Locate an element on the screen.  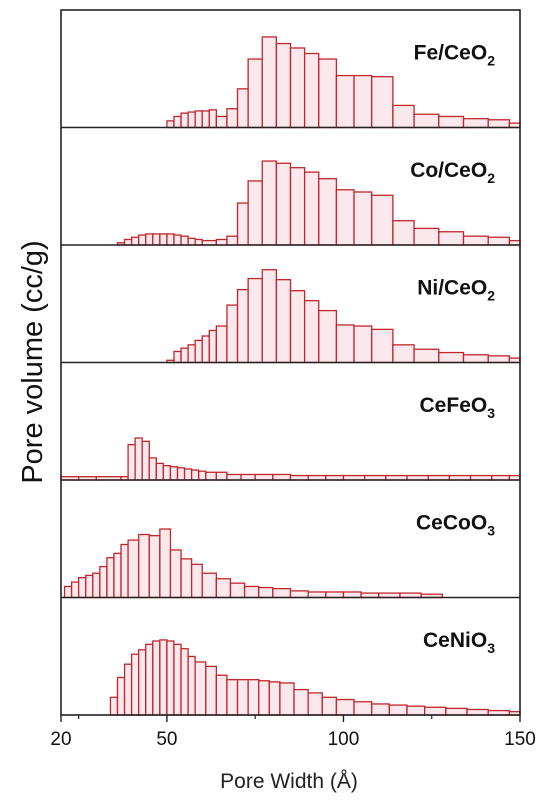
sample-label-text: CeCoO is located at coordinates (451, 522).